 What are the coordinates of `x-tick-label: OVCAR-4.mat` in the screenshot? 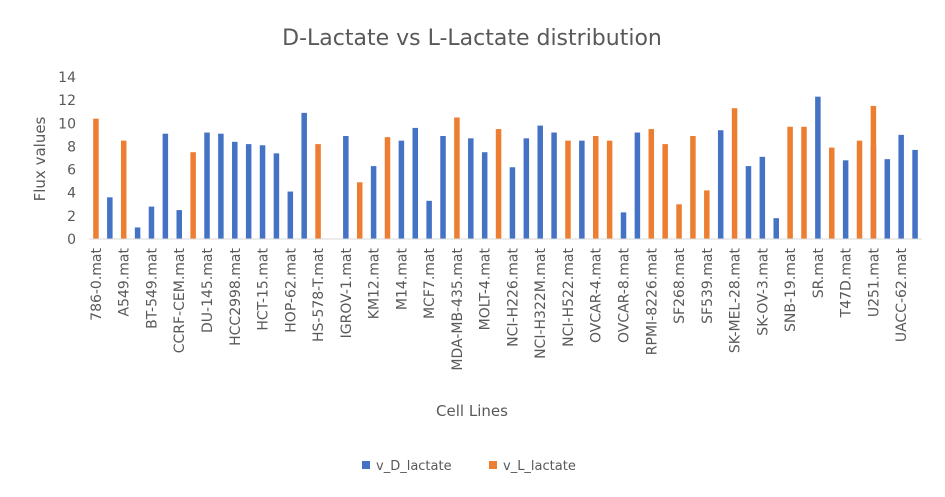 It's located at (597, 294).